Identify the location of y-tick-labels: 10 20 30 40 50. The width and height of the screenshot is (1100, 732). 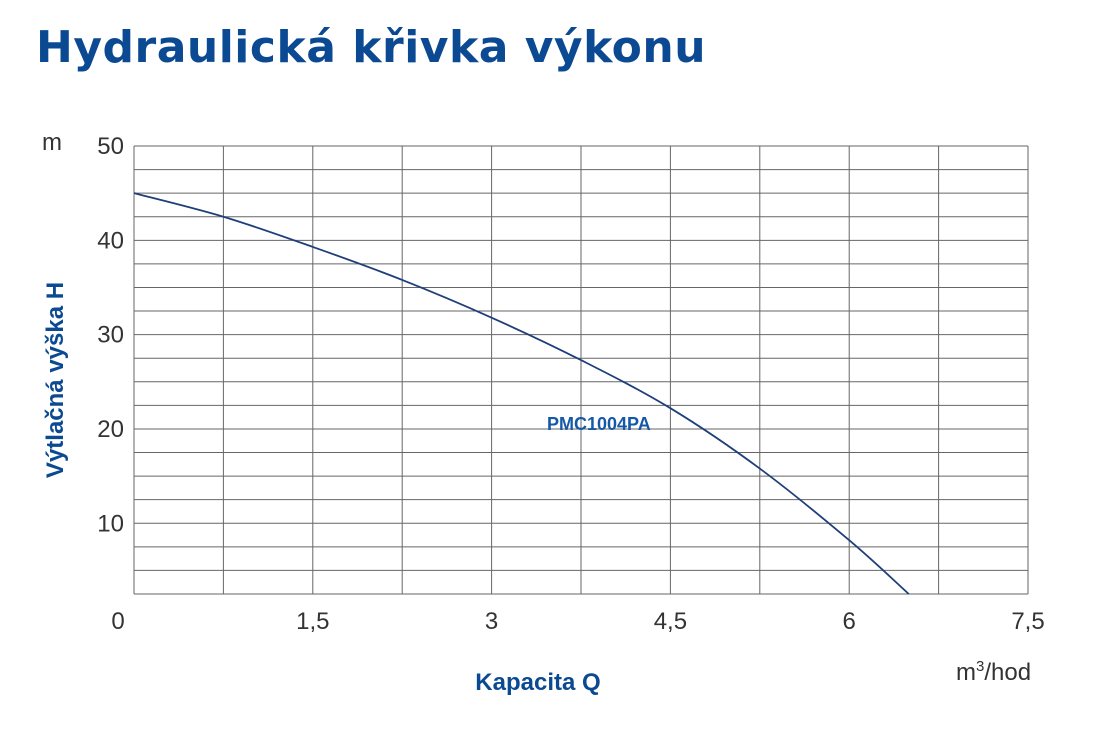
(110, 335).